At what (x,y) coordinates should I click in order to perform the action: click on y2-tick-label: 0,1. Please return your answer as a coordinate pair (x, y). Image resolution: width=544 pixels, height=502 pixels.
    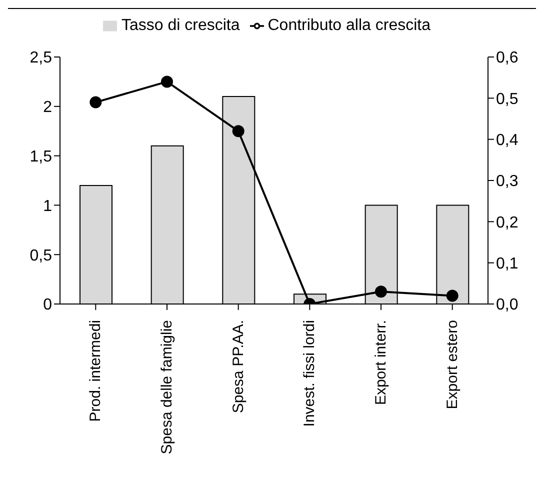
    Looking at the image, I should click on (507, 264).